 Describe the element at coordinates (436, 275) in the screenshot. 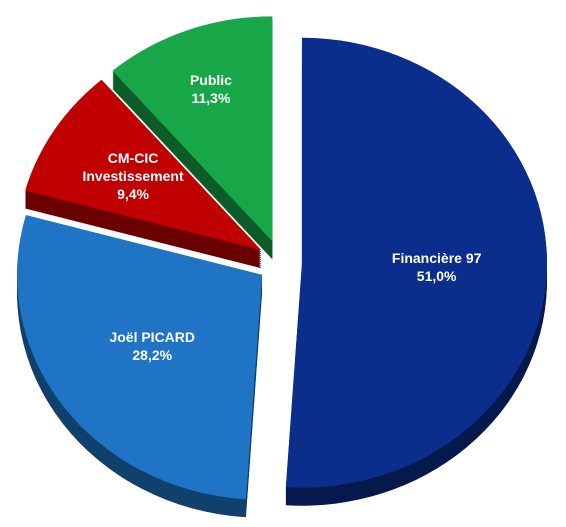

I see `value-label: 51,0%` at that location.